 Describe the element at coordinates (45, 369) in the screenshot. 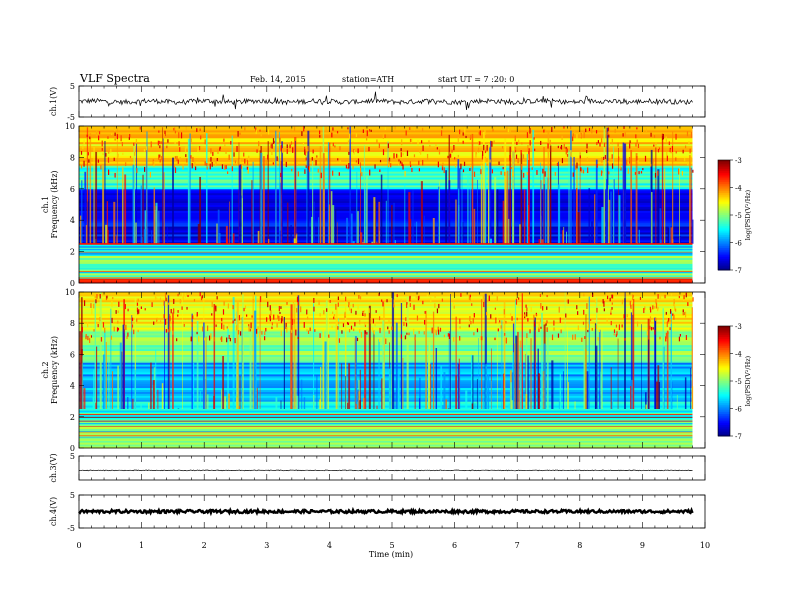

I see `y-axis-label: ch.2` at that location.